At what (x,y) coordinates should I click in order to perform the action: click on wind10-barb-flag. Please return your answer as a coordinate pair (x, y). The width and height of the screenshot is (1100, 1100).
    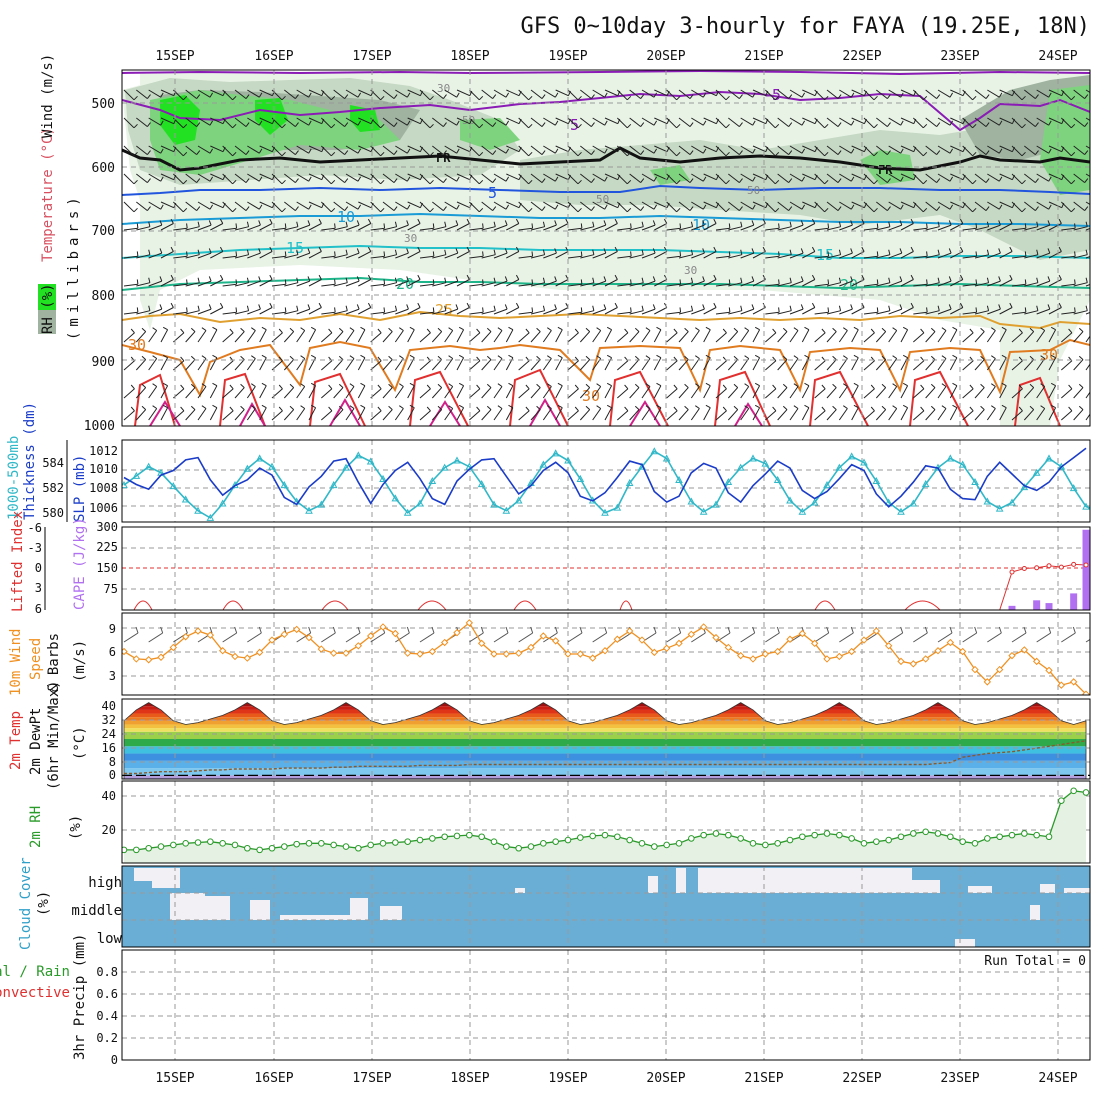
    Looking at the image, I should click on (186, 630).